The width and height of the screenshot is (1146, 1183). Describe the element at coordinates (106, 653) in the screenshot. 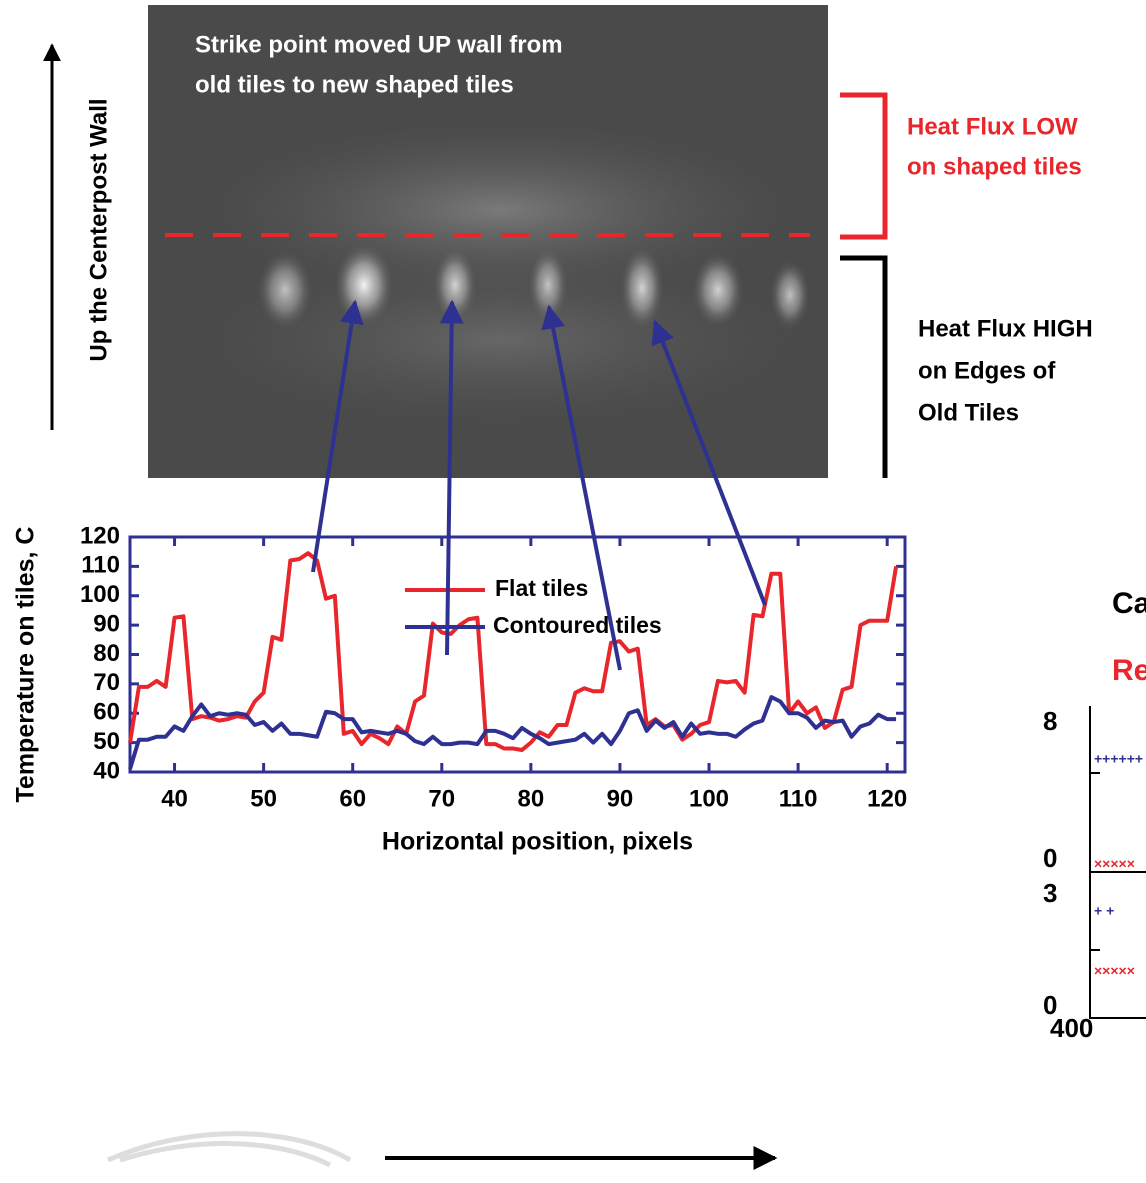

I see `y-tick-label: 80` at that location.